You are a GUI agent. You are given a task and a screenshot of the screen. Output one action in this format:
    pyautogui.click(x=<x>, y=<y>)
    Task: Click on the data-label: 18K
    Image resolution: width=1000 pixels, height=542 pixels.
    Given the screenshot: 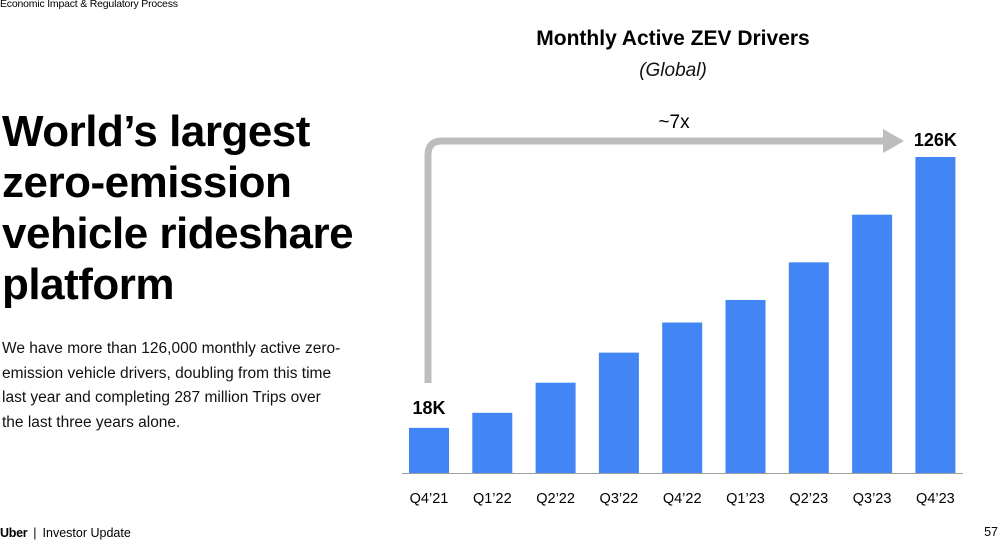 What is the action you would take?
    pyautogui.click(x=428, y=408)
    